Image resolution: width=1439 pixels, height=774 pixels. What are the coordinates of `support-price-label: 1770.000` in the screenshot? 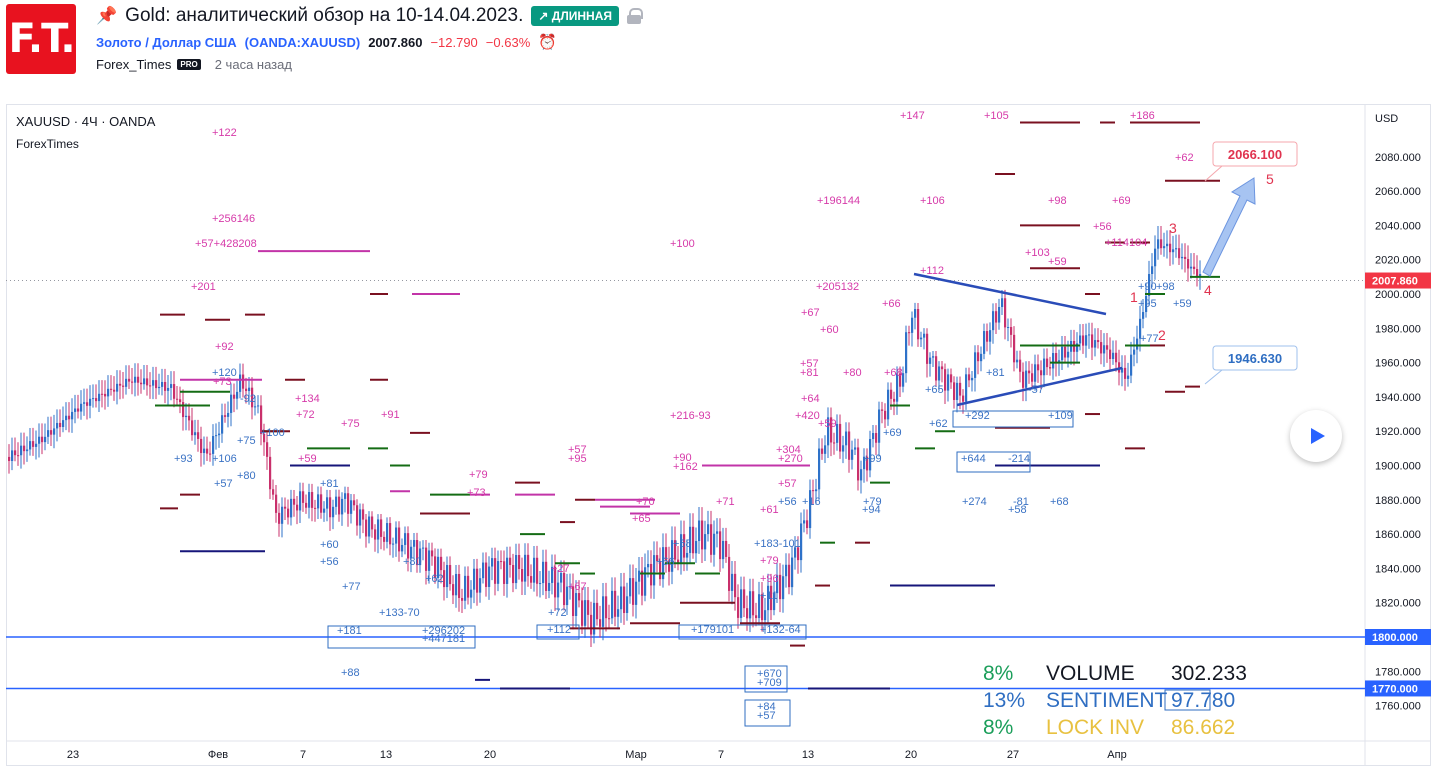 It's located at (1395, 689).